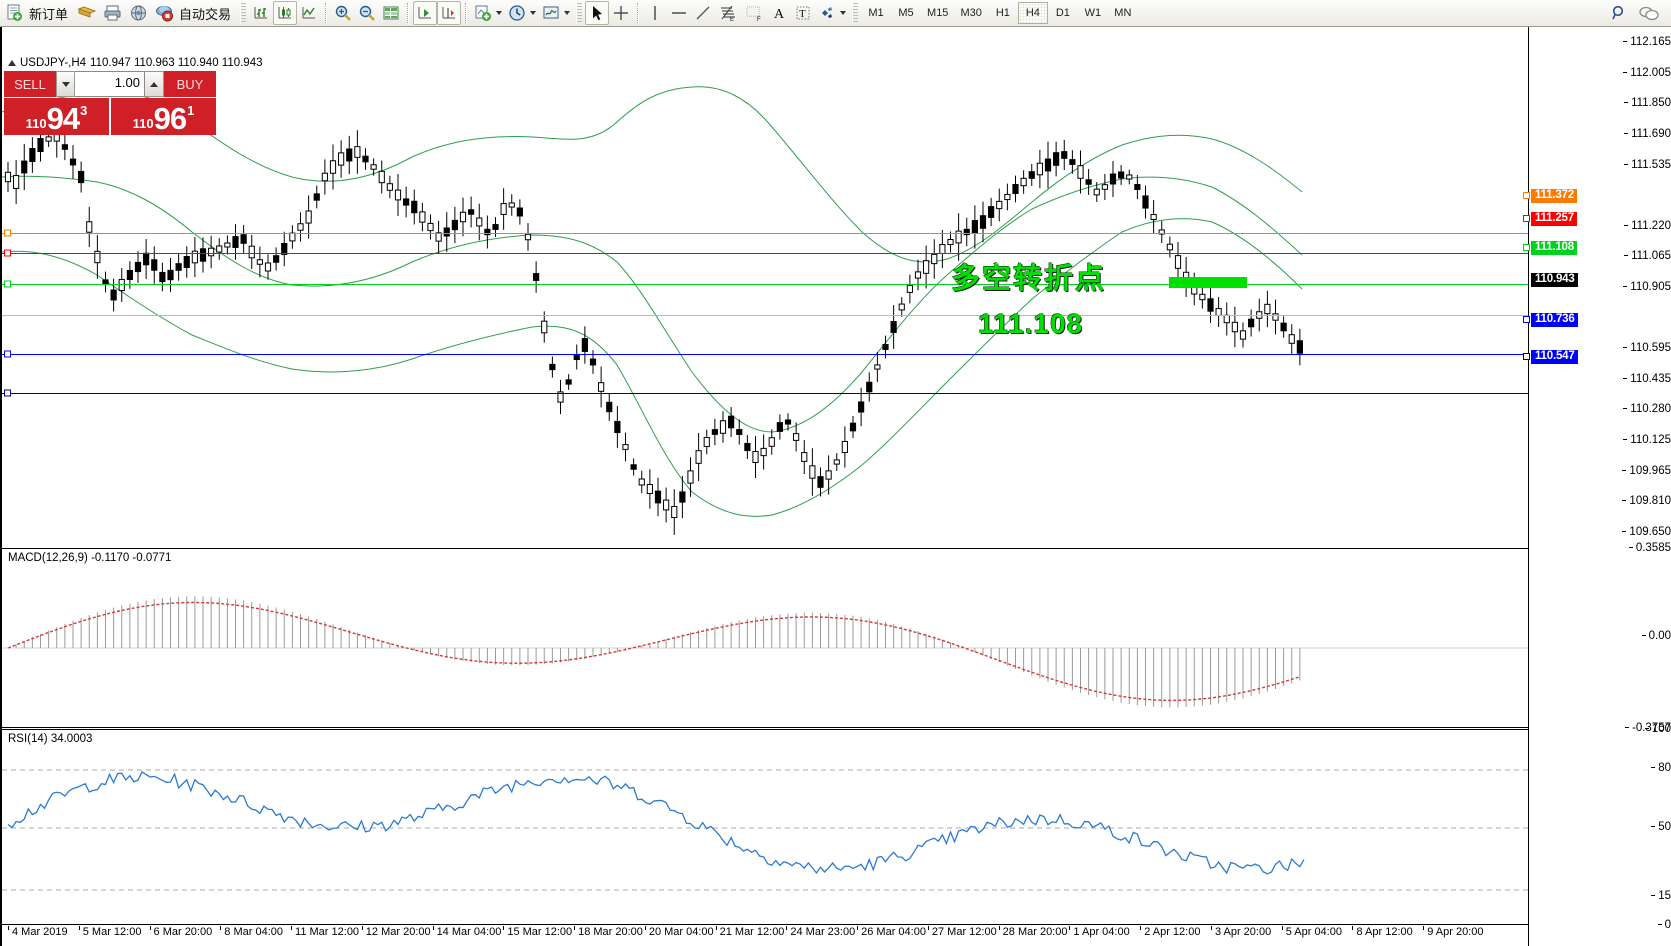 Image resolution: width=1671 pixels, height=946 pixels. What do you see at coordinates (1554, 218) in the screenshot?
I see `price-label-111257: 111.257` at bounding box center [1554, 218].